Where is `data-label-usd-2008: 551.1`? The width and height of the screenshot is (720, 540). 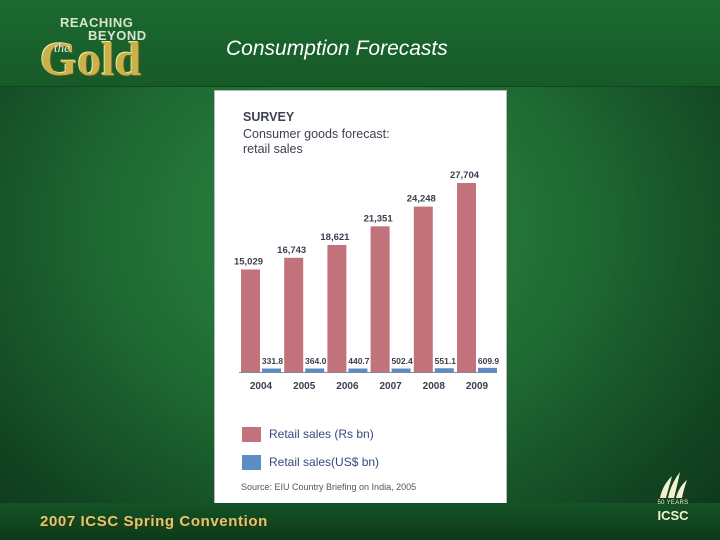 data-label-usd-2008: 551.1 is located at coordinates (446, 361).